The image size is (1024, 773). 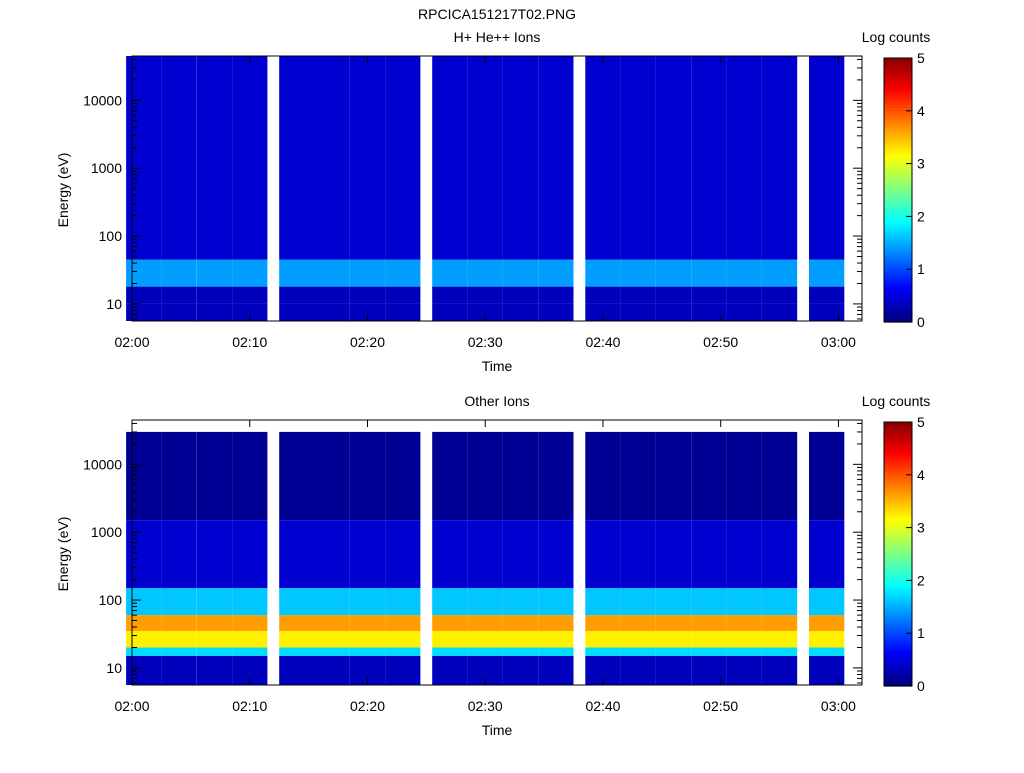 I want to click on colorbar-tick-label: 2, so click(x=921, y=216).